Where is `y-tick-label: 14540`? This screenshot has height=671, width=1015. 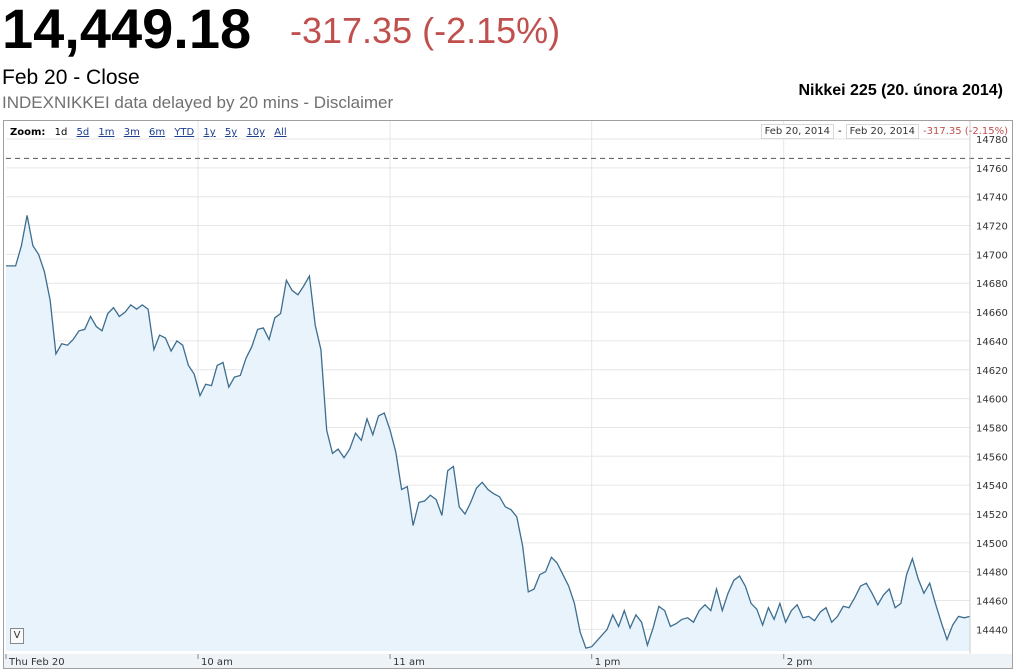 y-tick-label: 14540 is located at coordinates (992, 486).